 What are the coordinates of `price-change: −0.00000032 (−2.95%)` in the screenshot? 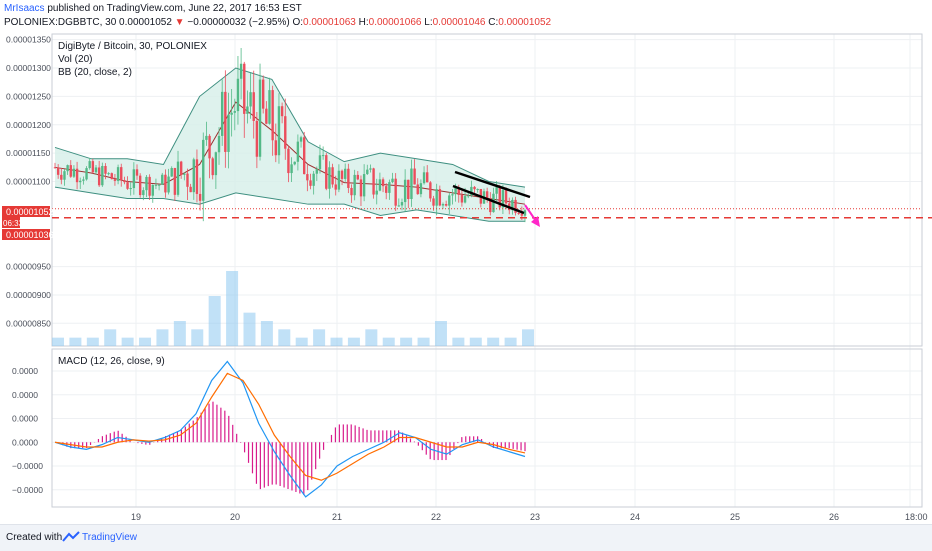 It's located at (238, 22).